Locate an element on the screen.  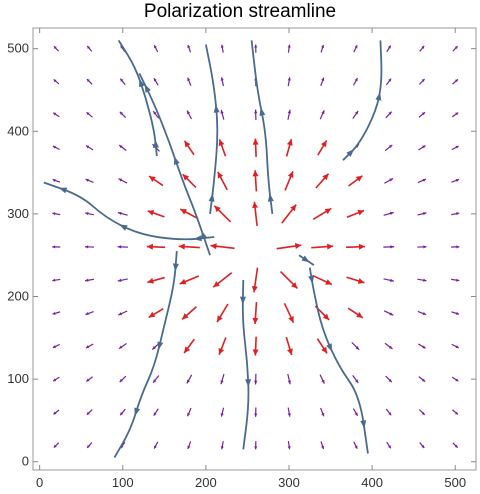
y-tick-label: 500 is located at coordinates (18, 48).